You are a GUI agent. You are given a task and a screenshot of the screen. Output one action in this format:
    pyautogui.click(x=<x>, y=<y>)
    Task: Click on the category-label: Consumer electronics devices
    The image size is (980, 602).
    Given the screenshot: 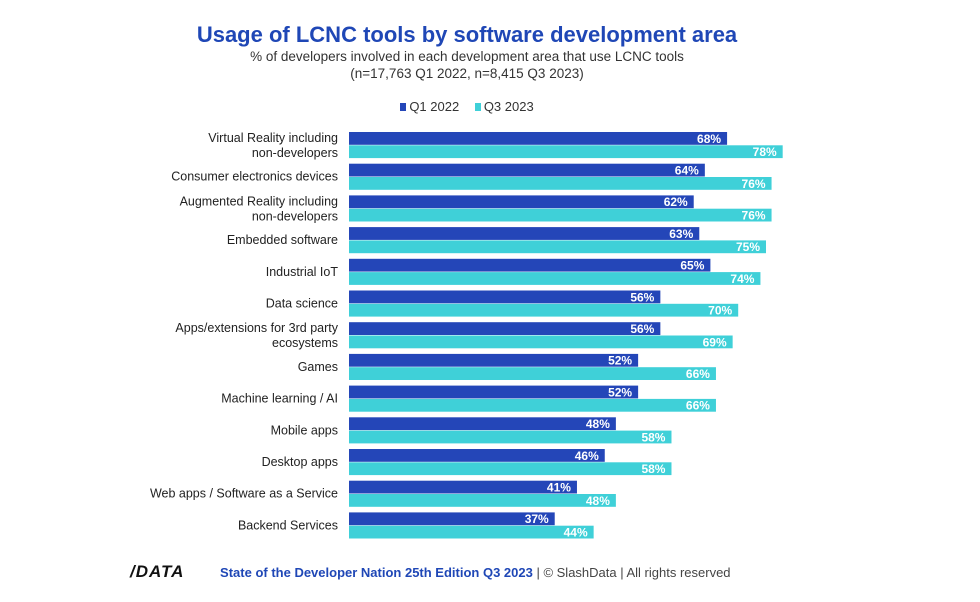 What is the action you would take?
    pyautogui.click(x=254, y=177)
    